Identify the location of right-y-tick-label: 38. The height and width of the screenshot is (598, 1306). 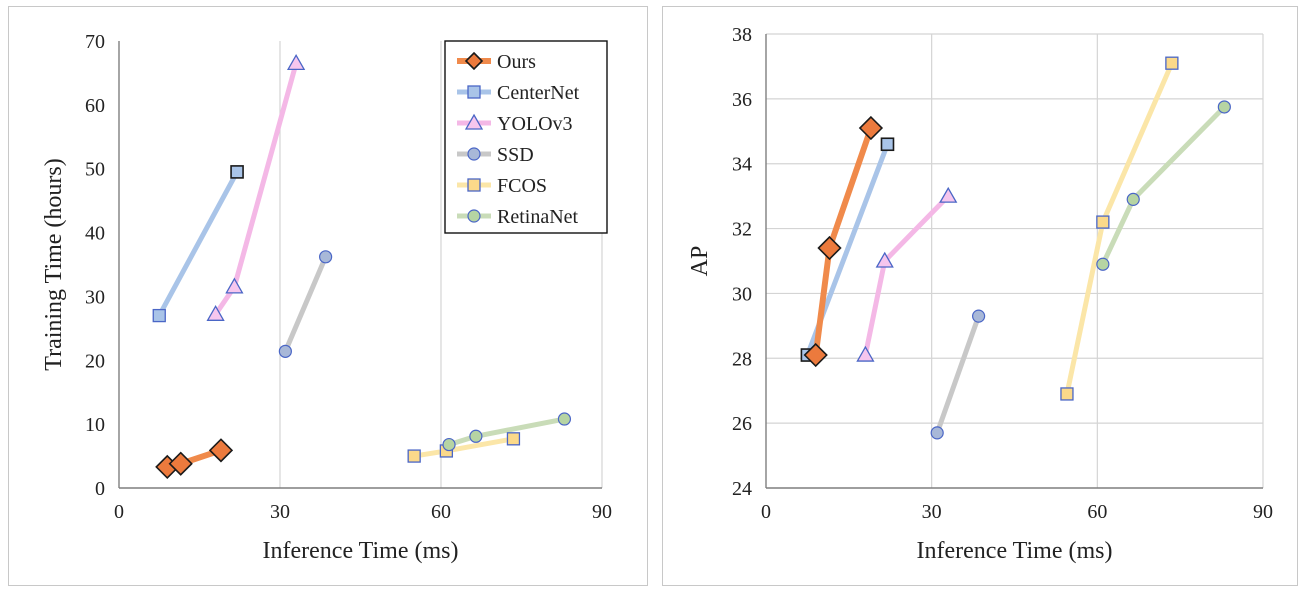
(742, 35).